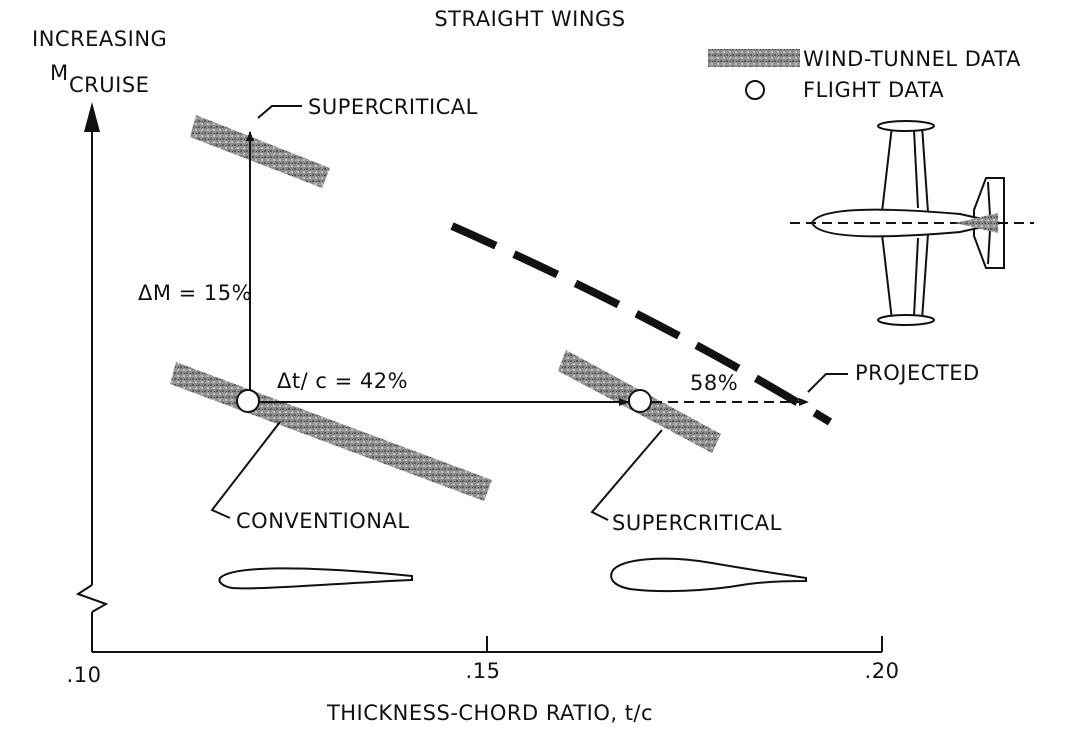 The image size is (1076, 736). I want to click on legend-flight-marker, so click(755, 90).